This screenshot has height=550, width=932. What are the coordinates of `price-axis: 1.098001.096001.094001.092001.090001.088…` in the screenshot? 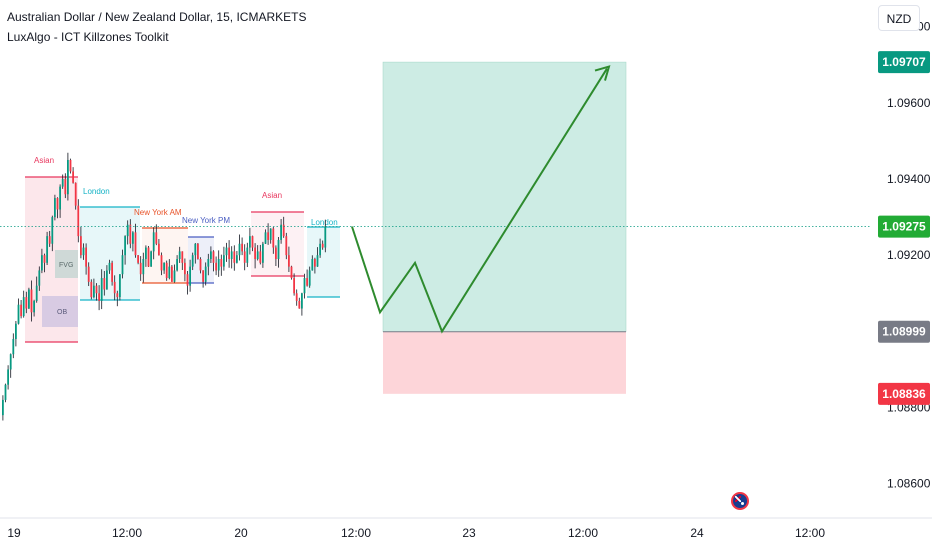 It's located at (909, 255).